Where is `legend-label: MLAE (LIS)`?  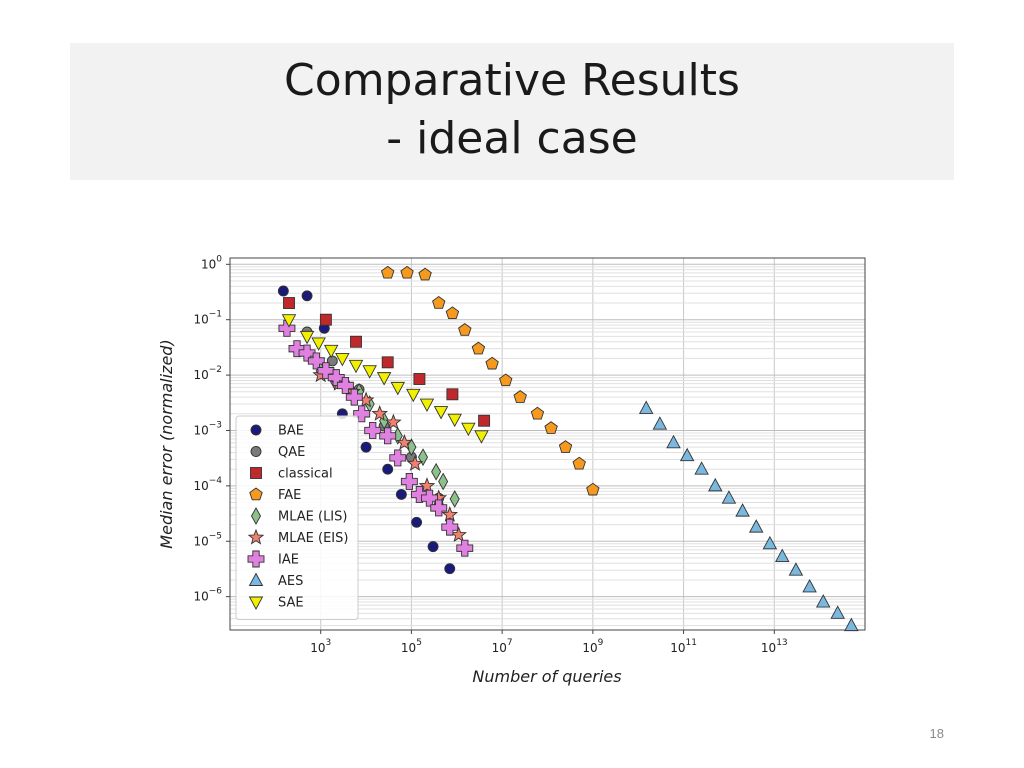 legend-label: MLAE (LIS) is located at coordinates (312, 517).